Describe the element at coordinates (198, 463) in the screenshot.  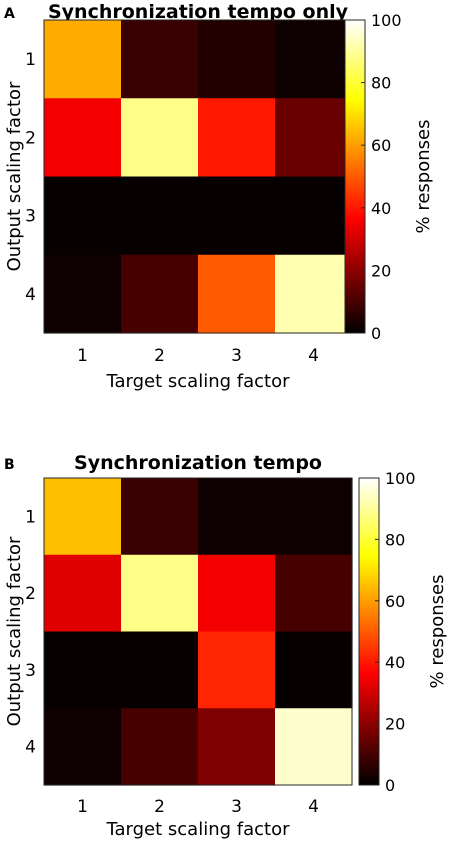
I see `chart-title: Synchronization tempo` at that location.